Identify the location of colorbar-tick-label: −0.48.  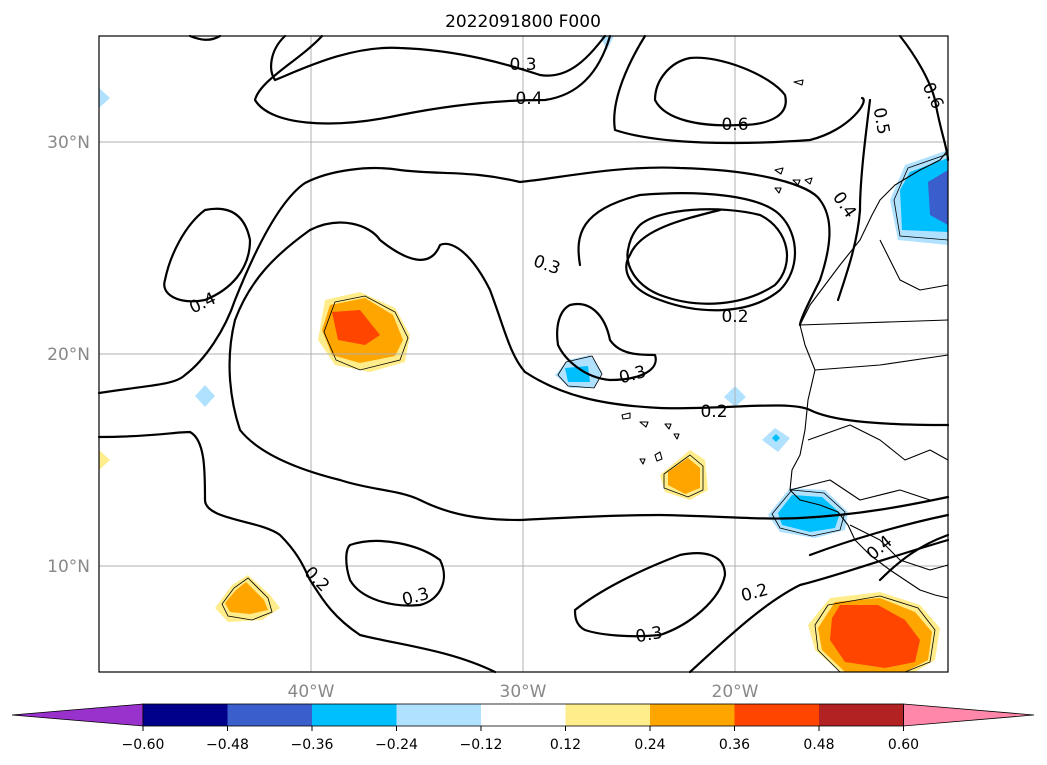
(227, 745).